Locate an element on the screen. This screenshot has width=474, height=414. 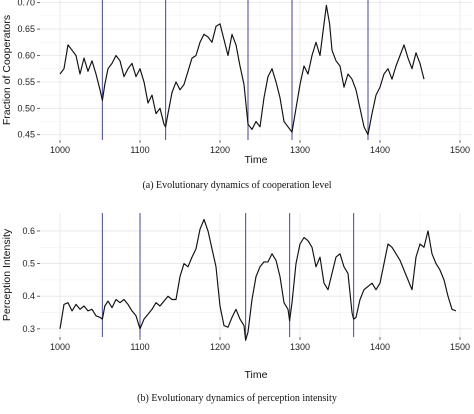
y-tick-labels: 0.3 0.4 0.5 0.6 is located at coordinates (31, 280).